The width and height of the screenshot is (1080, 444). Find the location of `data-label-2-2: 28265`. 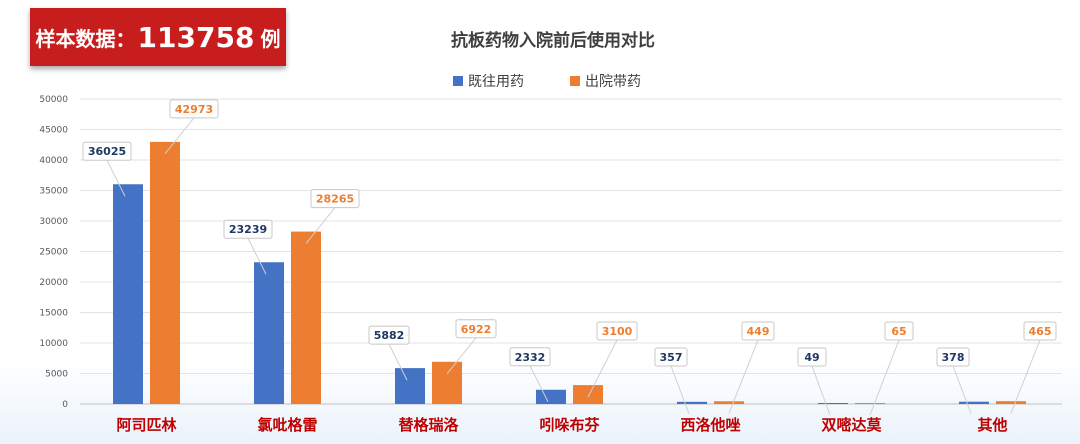

data-label-2-2: 28265 is located at coordinates (335, 199).